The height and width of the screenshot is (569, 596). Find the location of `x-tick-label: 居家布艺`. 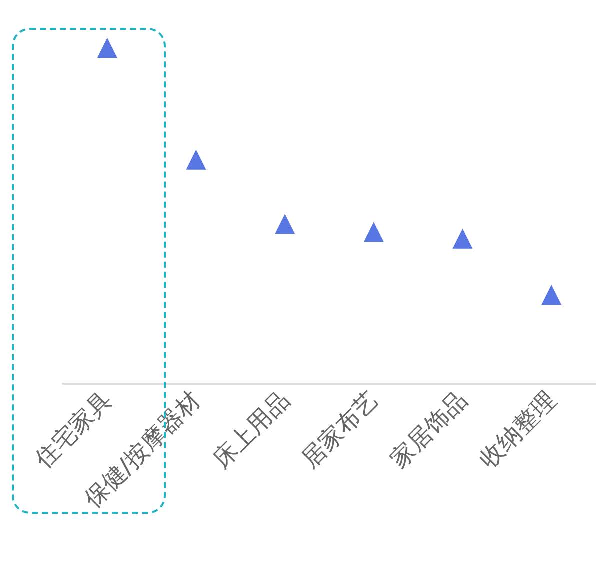

x-tick-label: 居家布艺 is located at coordinates (340, 430).